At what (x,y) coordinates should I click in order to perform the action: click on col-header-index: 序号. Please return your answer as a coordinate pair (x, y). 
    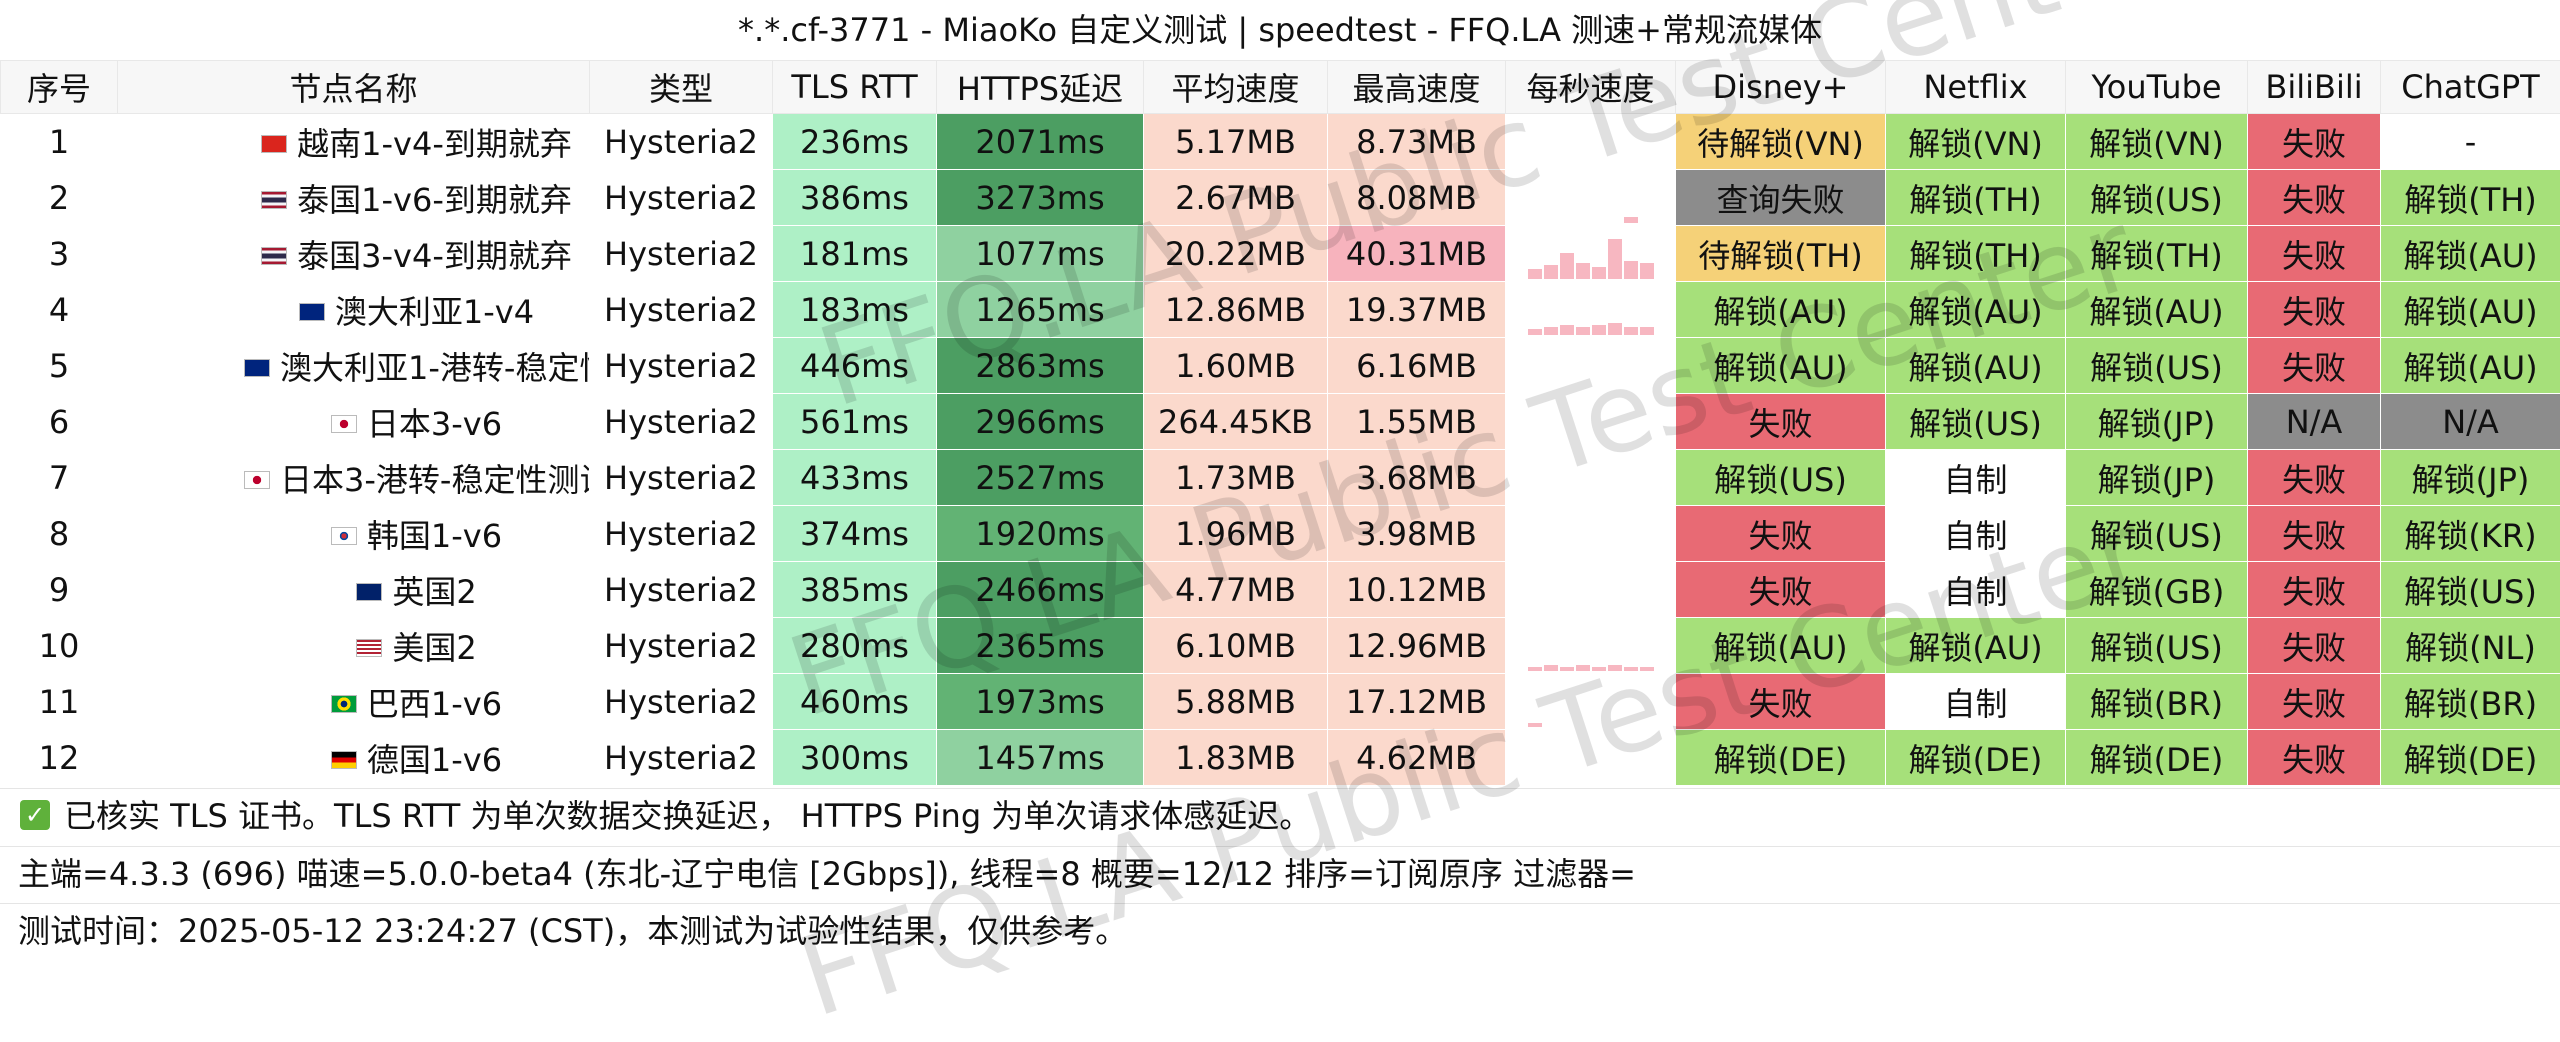
    Looking at the image, I should click on (59, 87).